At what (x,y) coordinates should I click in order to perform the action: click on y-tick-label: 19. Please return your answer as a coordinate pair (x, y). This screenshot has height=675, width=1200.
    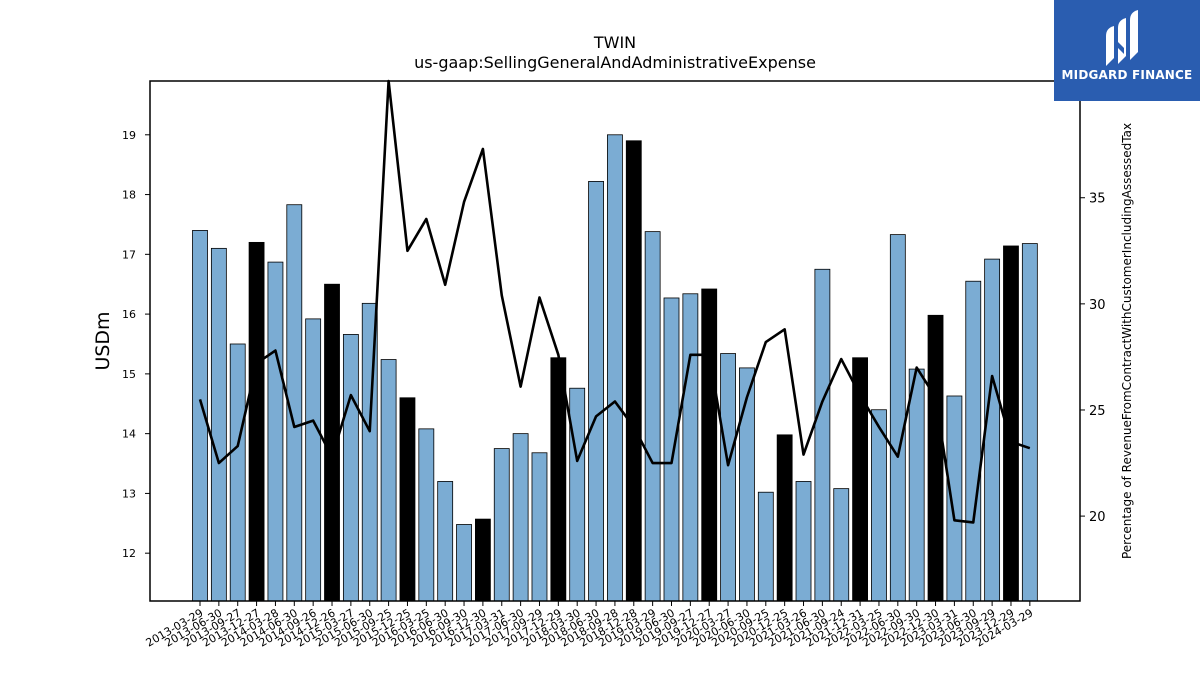
    Looking at the image, I should click on (129, 135).